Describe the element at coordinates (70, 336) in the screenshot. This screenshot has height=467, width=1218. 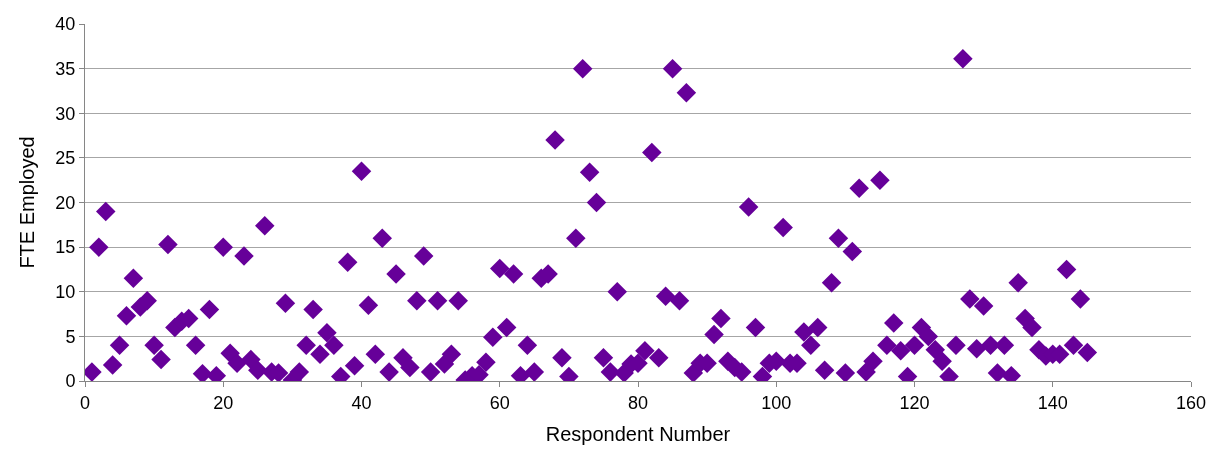
I see `y-tick-label: 5` at that location.